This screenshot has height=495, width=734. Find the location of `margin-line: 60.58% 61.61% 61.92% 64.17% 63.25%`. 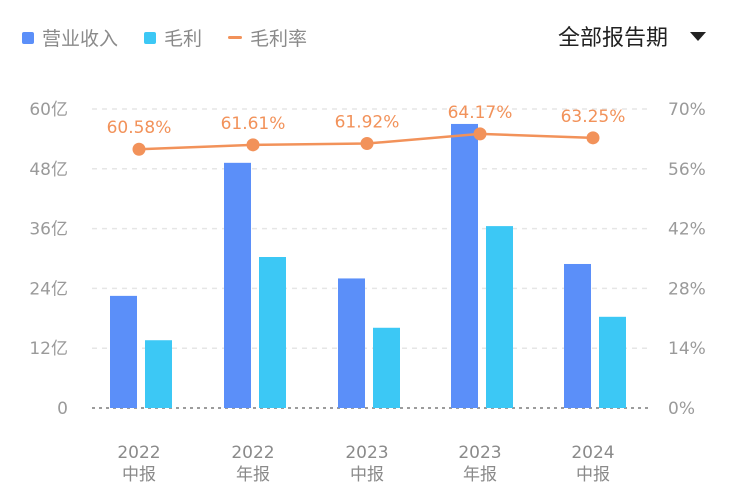

margin-line: 60.58% 61.61% 61.92% 64.17% 63.25% is located at coordinates (366, 129).